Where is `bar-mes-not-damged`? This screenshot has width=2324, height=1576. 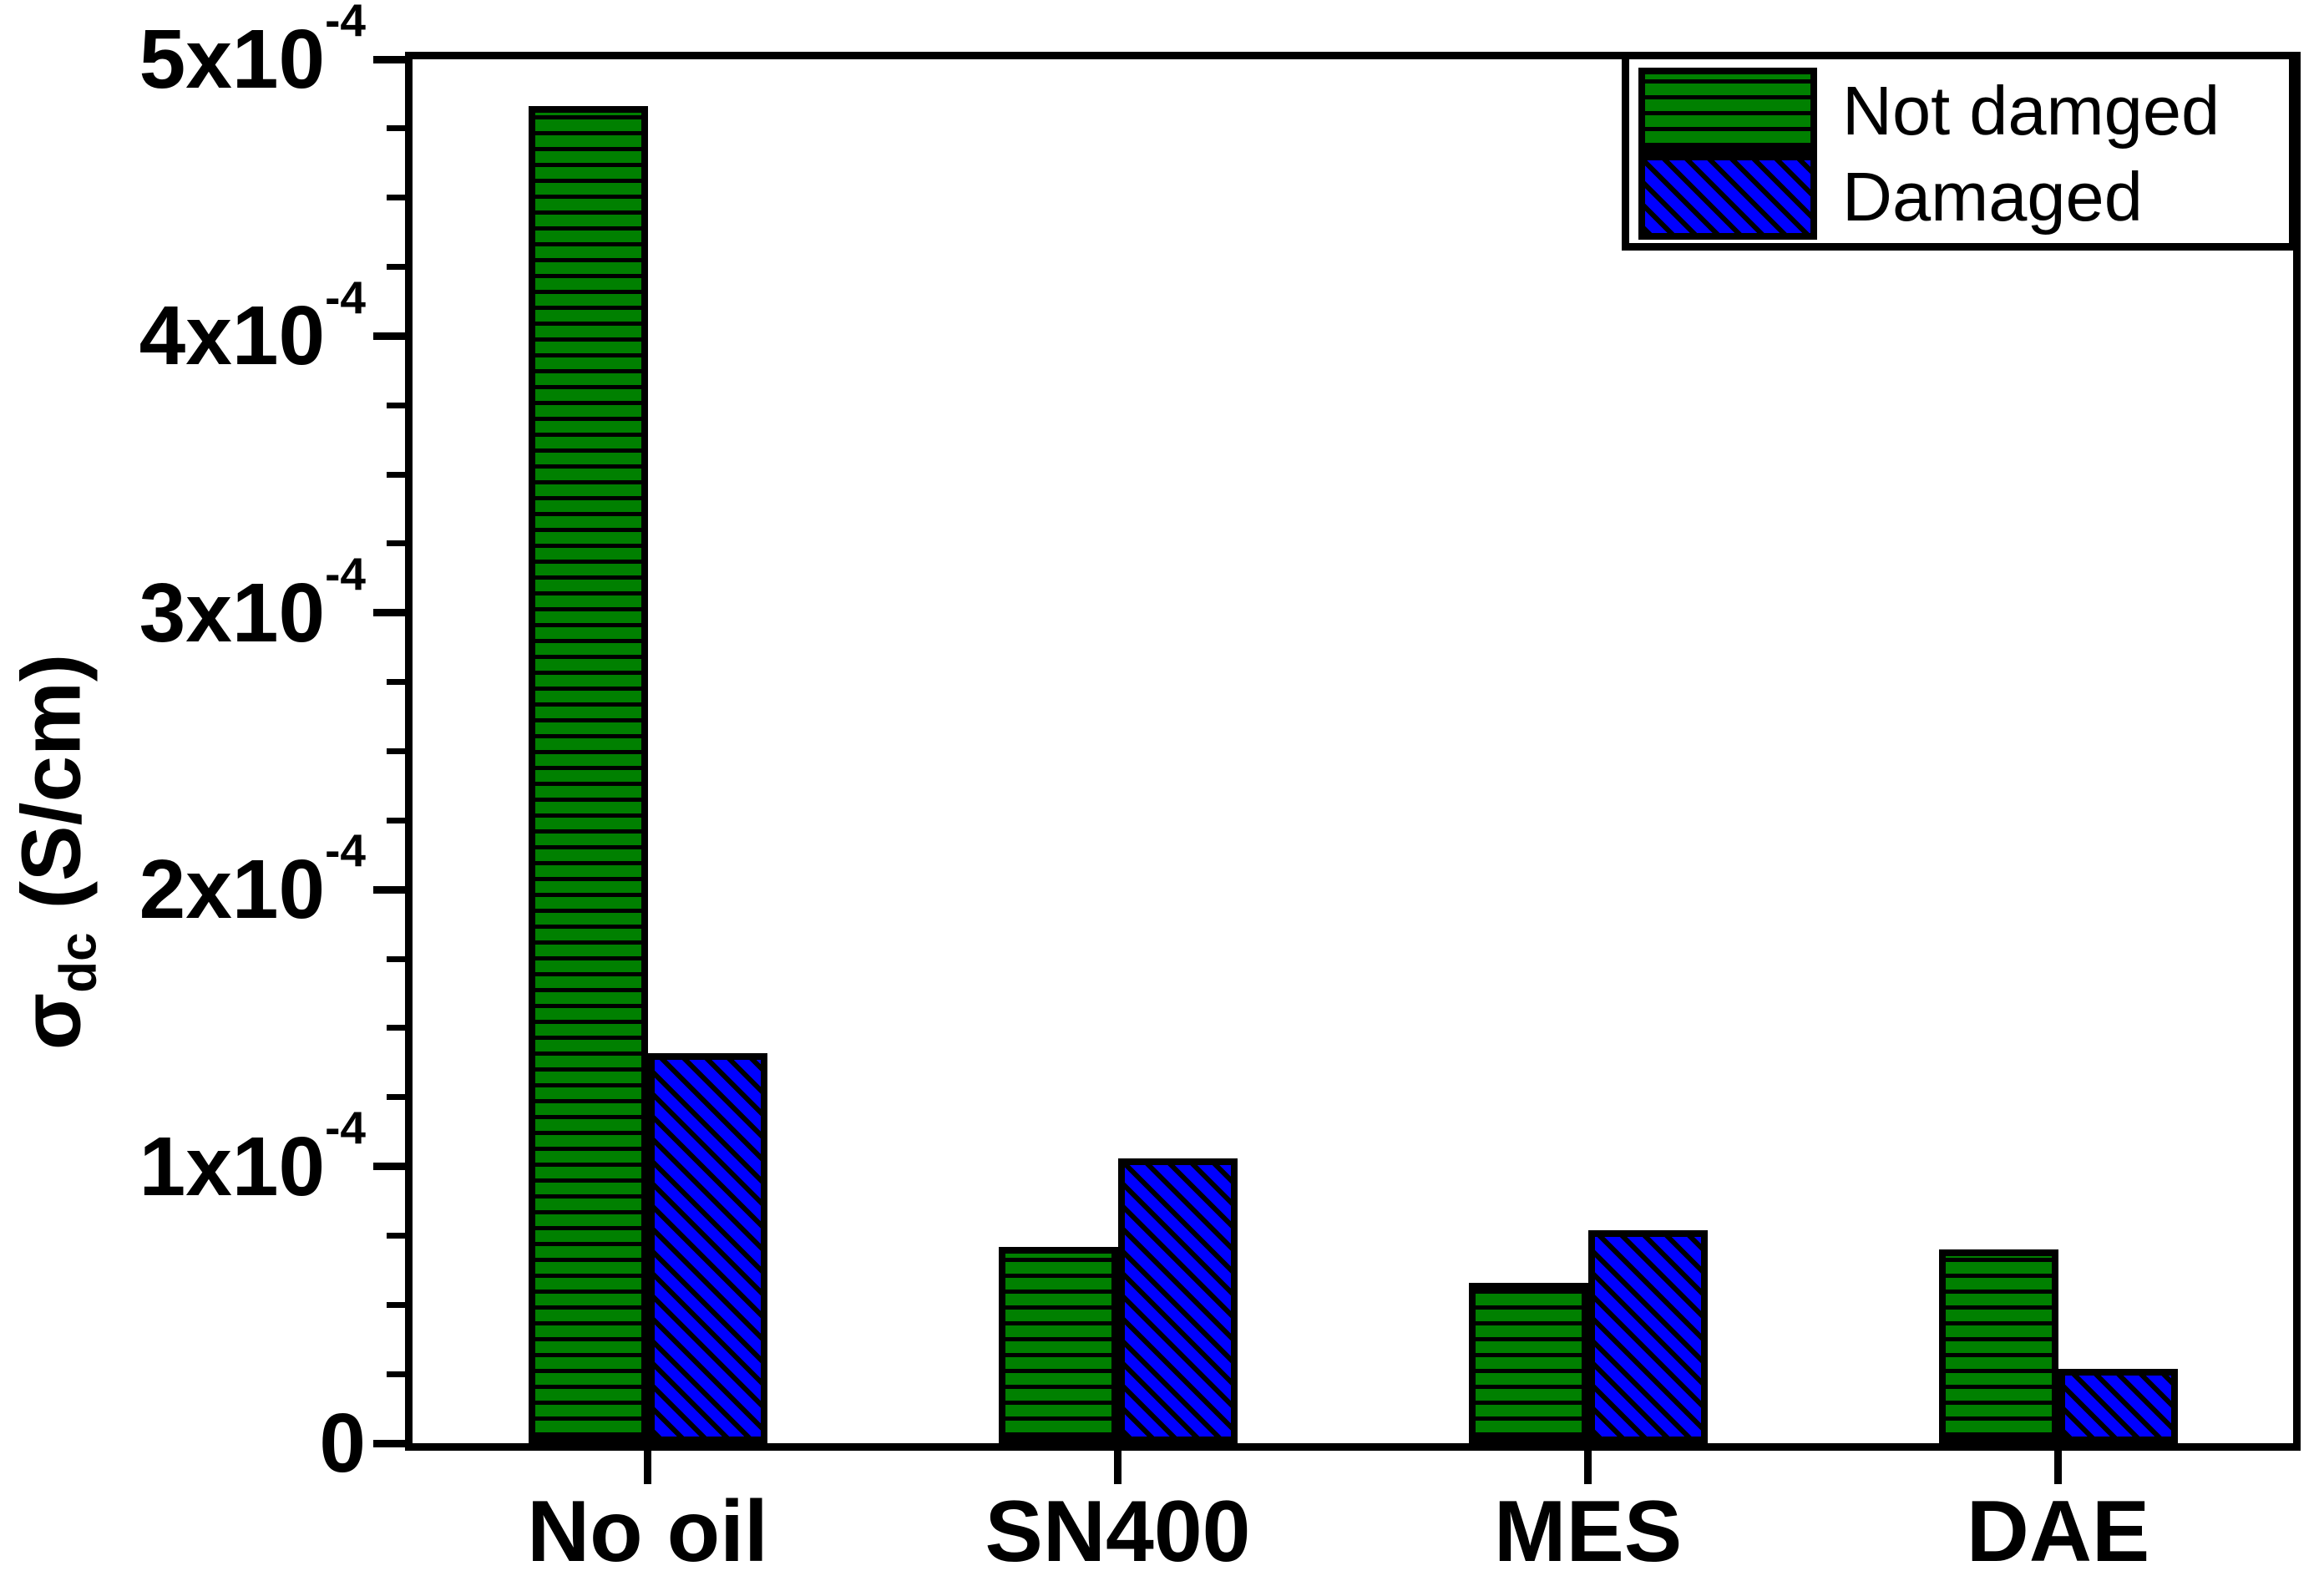
bar-mes-not-damged is located at coordinates (1528, 1362).